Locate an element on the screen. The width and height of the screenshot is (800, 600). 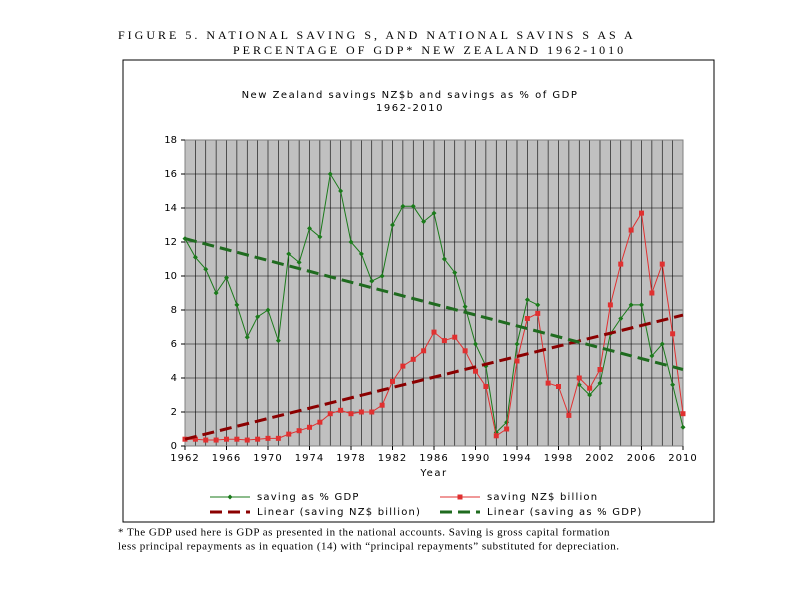
legend-label: Linear (saving as % GDP) is located at coordinates (564, 512).